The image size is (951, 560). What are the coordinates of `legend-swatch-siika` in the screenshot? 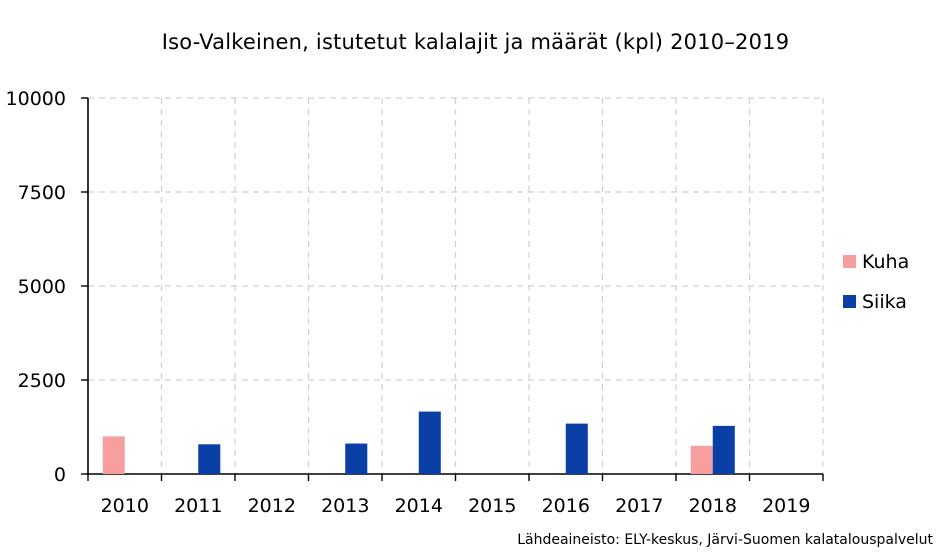 It's located at (849, 301).